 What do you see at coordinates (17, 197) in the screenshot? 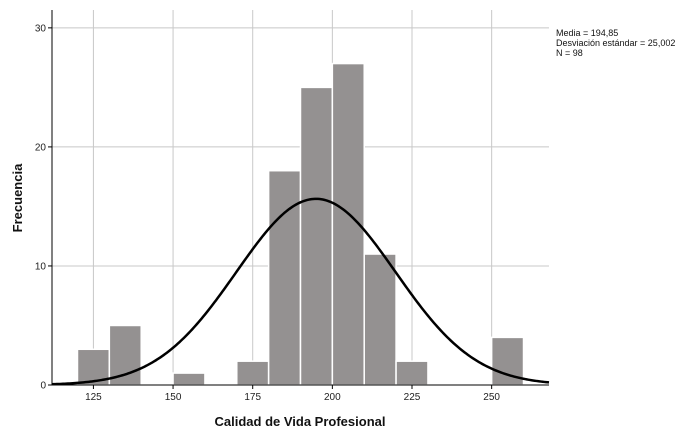
I see `y-axis-title: Frecuencia` at bounding box center [17, 197].